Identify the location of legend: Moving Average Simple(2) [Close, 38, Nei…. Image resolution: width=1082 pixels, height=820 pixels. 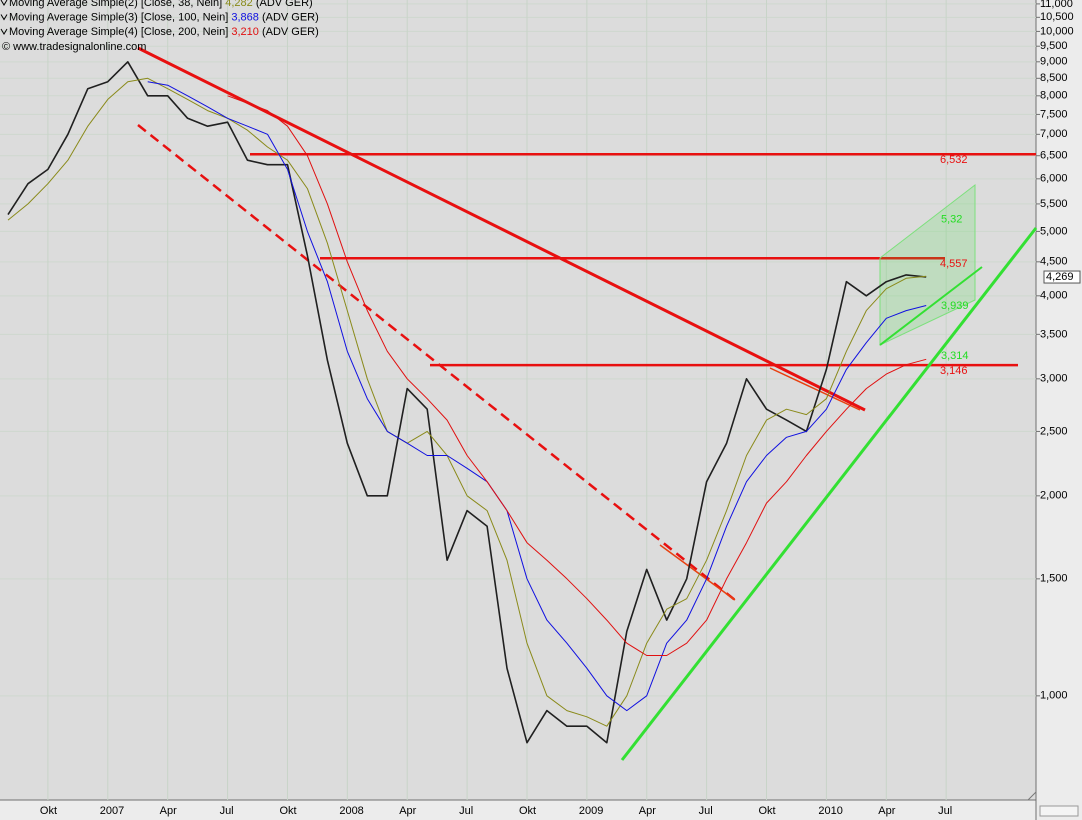
(159, 19).